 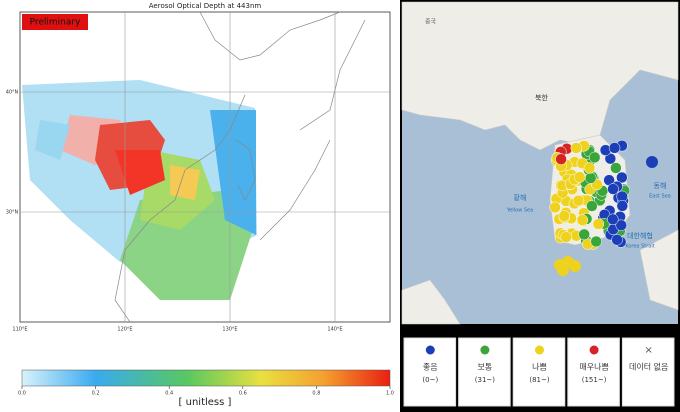 What do you see at coordinates (594, 380) in the screenshot?
I see `legend-range: (151~)` at bounding box center [594, 380].